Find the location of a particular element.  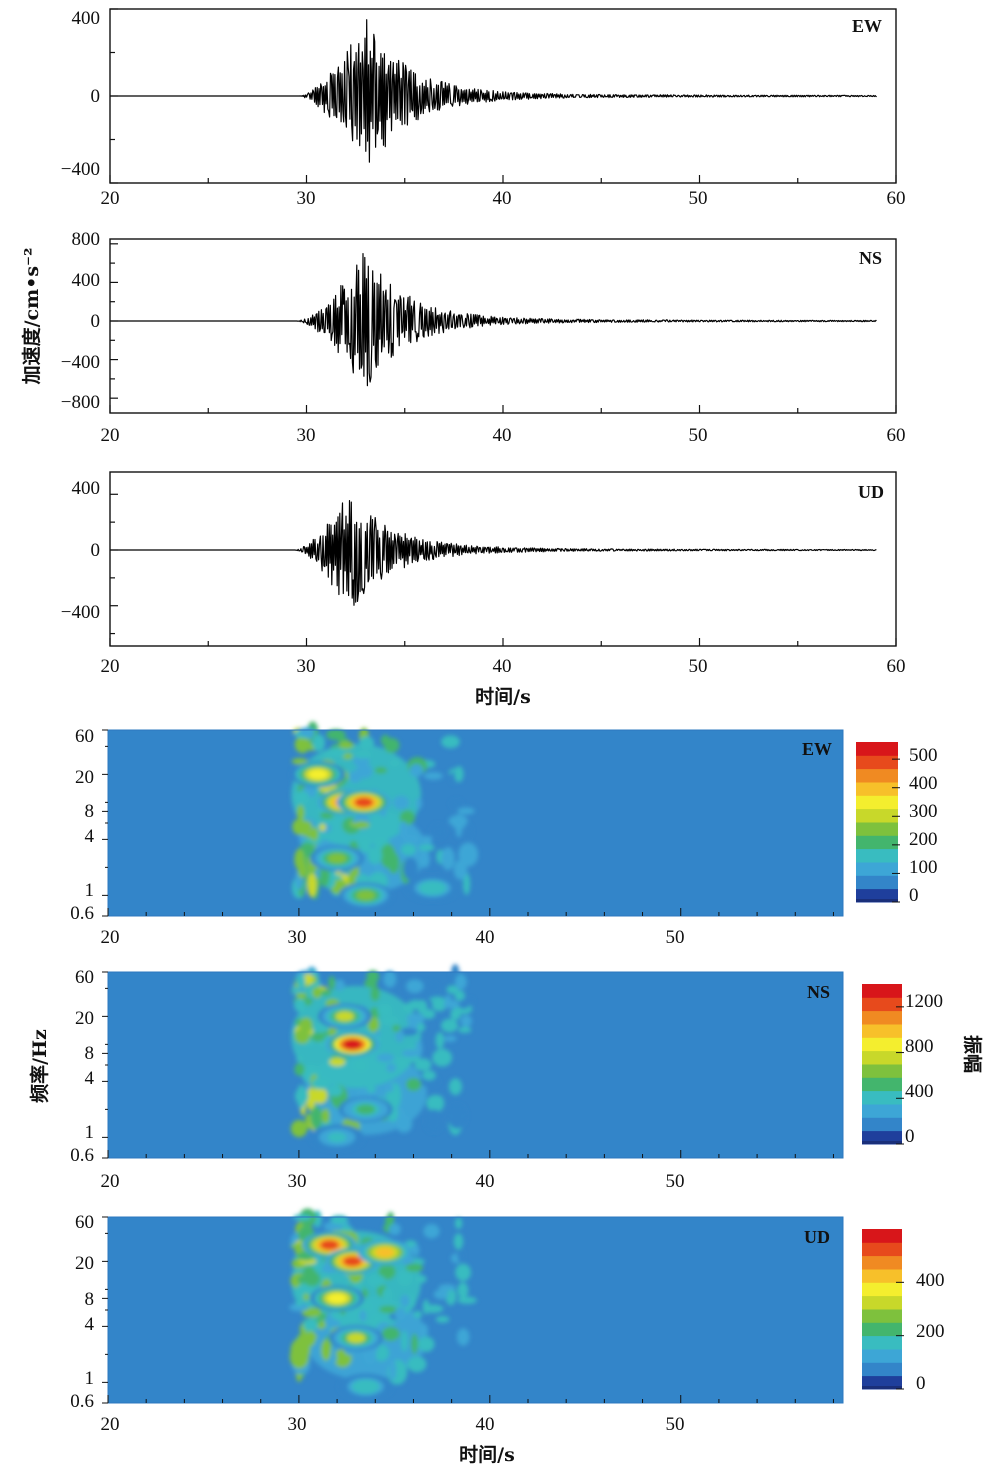

ns-x-tick-label: 30 is located at coordinates (306, 435).